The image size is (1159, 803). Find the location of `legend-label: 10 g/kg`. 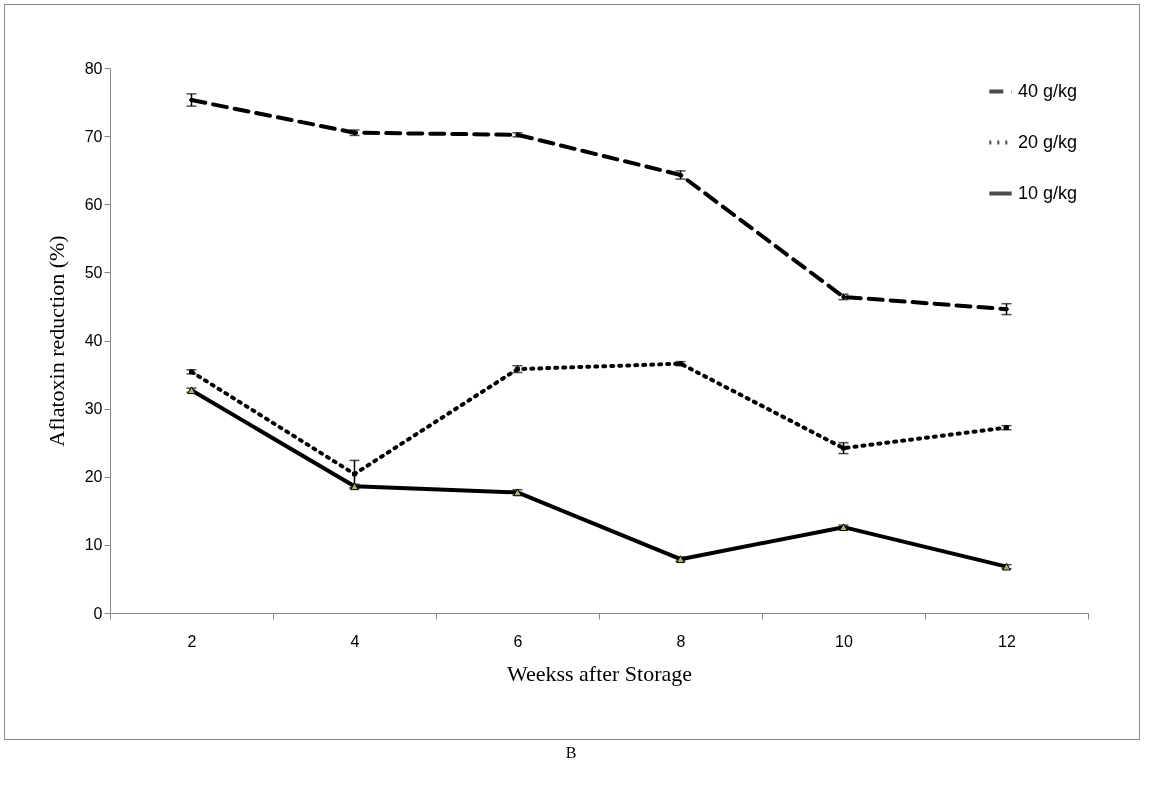

legend-label: 10 g/kg is located at coordinates (1048, 192).